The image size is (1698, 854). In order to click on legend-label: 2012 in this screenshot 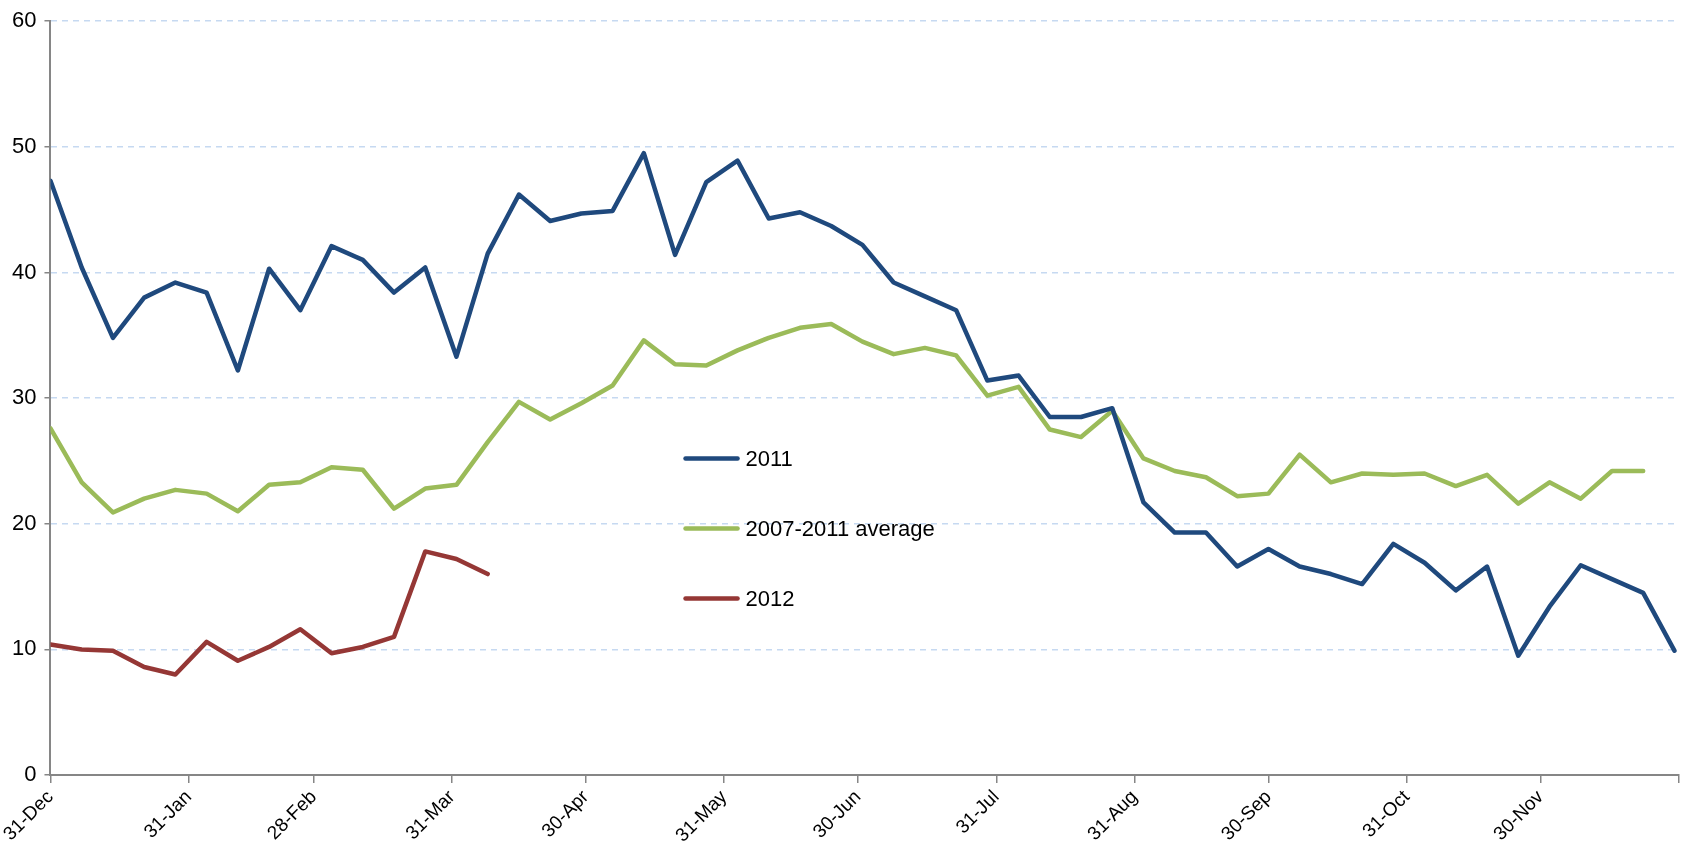, I will do `click(770, 598)`.